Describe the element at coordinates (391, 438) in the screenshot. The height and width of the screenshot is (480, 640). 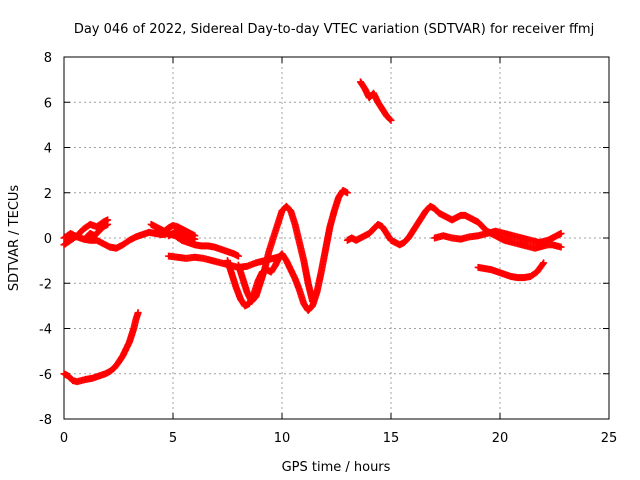
I see `x-tick-label: 15` at that location.